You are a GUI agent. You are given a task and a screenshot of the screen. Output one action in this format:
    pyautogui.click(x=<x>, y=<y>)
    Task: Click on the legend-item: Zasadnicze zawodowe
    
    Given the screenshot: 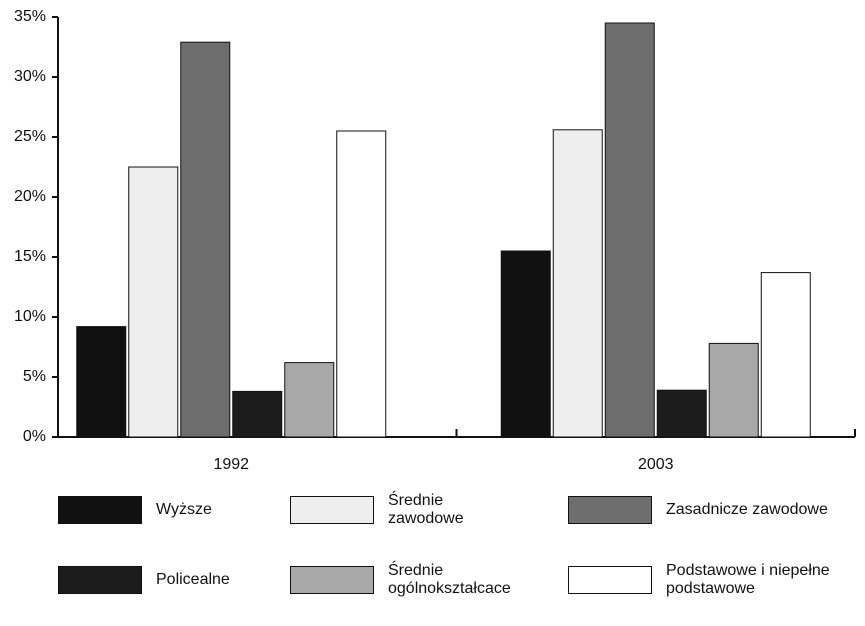 What is the action you would take?
    pyautogui.click(x=716, y=510)
    